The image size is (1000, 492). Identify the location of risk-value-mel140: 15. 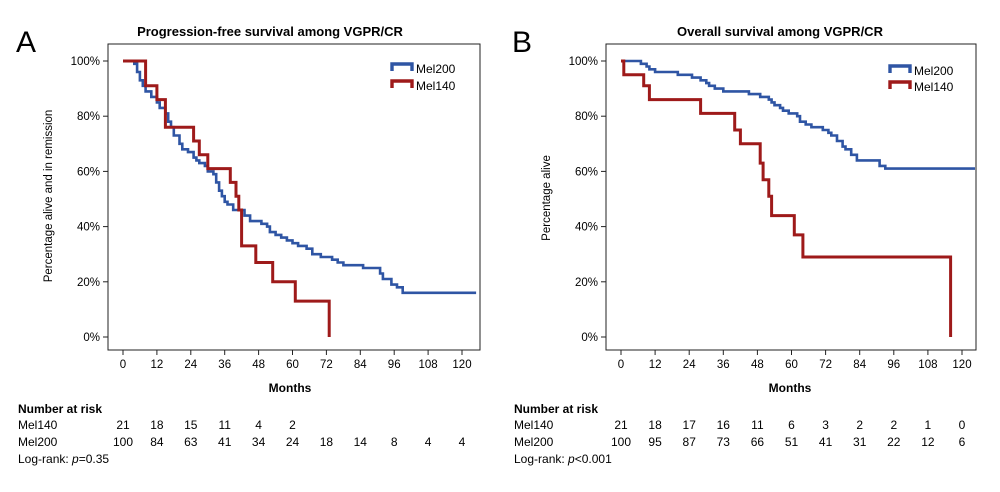
(191, 425).